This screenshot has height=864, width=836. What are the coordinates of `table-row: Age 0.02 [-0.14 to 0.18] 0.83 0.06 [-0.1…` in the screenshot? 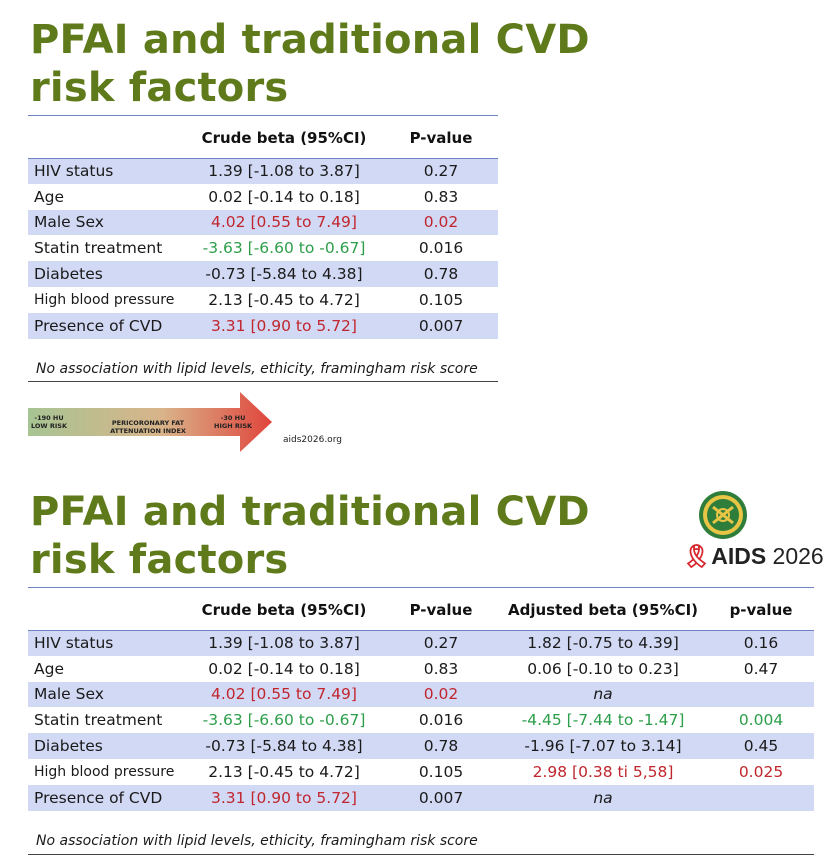 It's located at (421, 668).